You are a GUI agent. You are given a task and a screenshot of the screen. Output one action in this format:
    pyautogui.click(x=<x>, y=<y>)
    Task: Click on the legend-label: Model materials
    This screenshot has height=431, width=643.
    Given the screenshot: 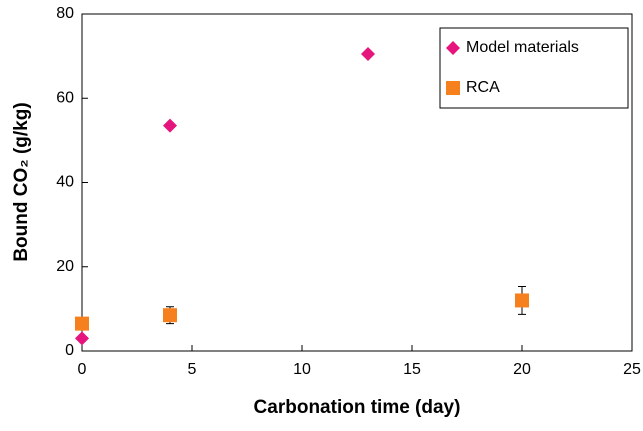 What is the action you would take?
    pyautogui.click(x=522, y=47)
    